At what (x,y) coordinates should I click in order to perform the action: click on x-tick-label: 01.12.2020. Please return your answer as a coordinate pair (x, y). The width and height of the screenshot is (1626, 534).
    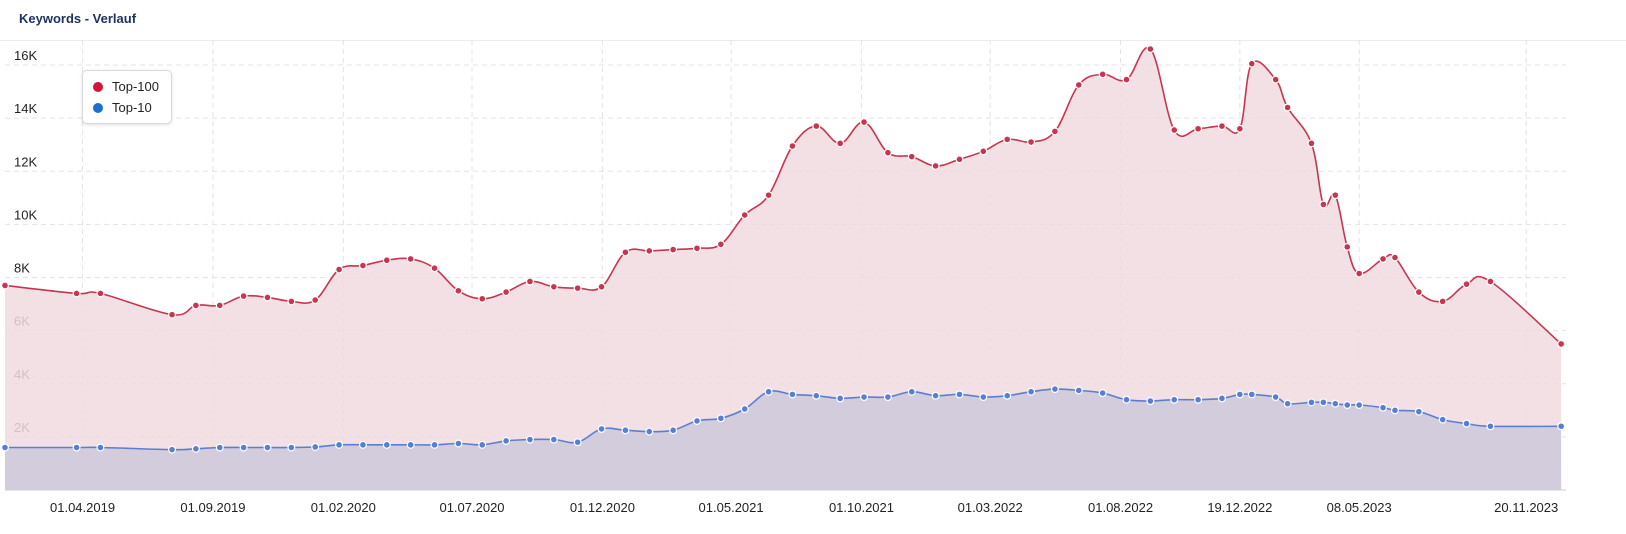
    Looking at the image, I should click on (602, 507).